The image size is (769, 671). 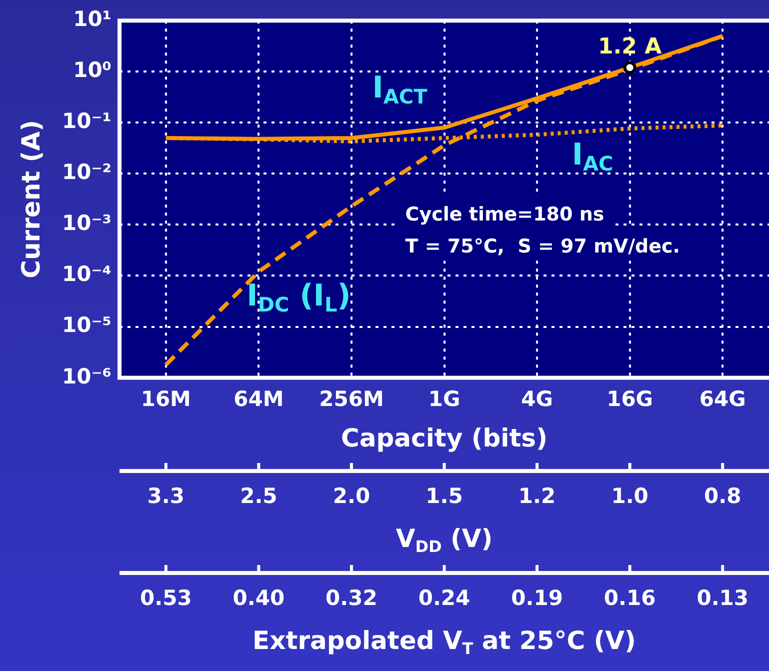 What do you see at coordinates (444, 598) in the screenshot?
I see `annotation: 0.24` at bounding box center [444, 598].